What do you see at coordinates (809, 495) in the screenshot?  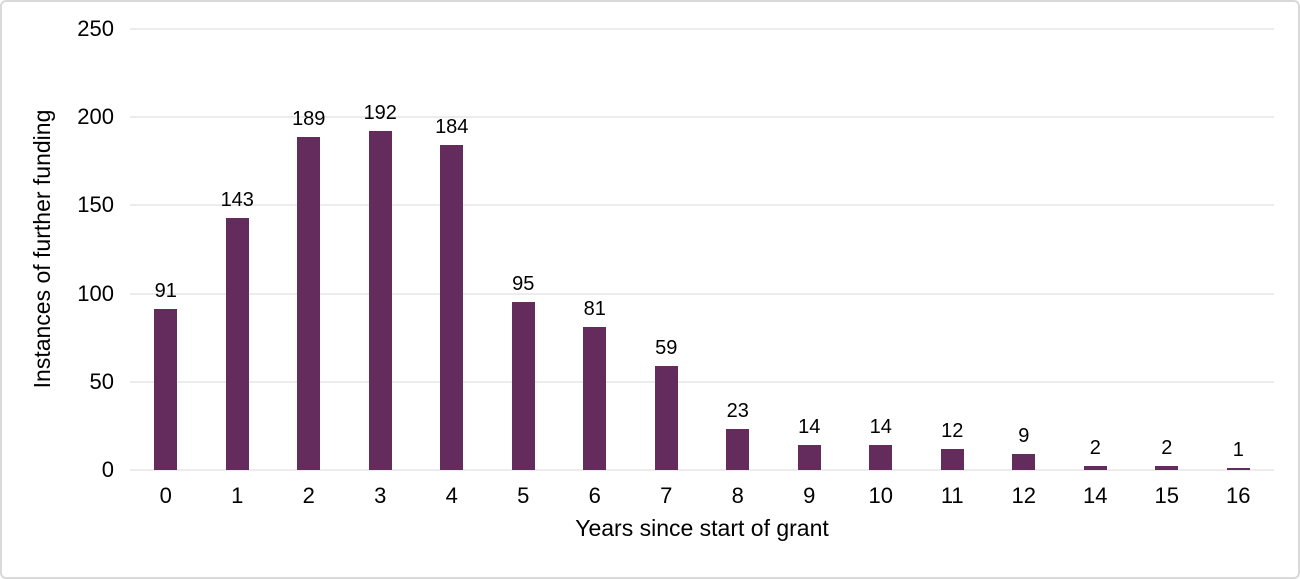 I see `x-tick-label: 9` at bounding box center [809, 495].